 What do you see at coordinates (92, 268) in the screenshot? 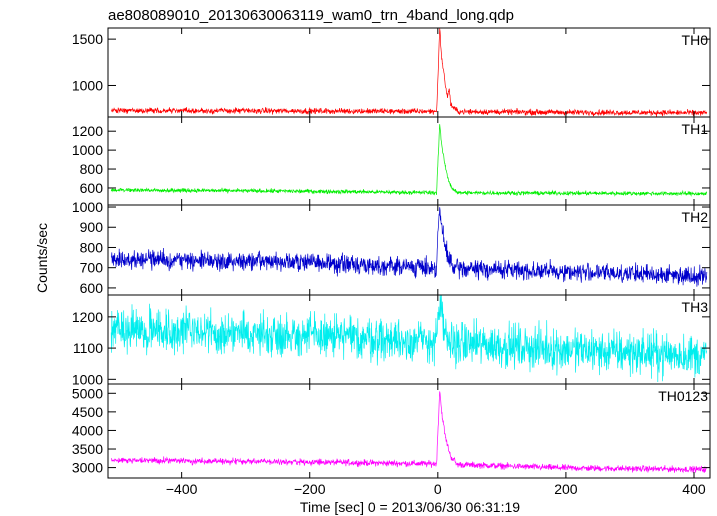
I see `y-tick-label: 700` at bounding box center [92, 268].